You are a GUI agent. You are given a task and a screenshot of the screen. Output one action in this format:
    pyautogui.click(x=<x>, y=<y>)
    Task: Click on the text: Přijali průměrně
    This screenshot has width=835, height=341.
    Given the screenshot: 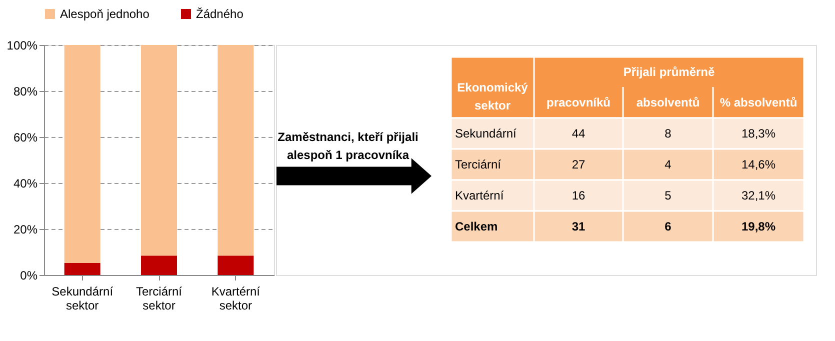 What is the action you would take?
    pyautogui.click(x=669, y=72)
    